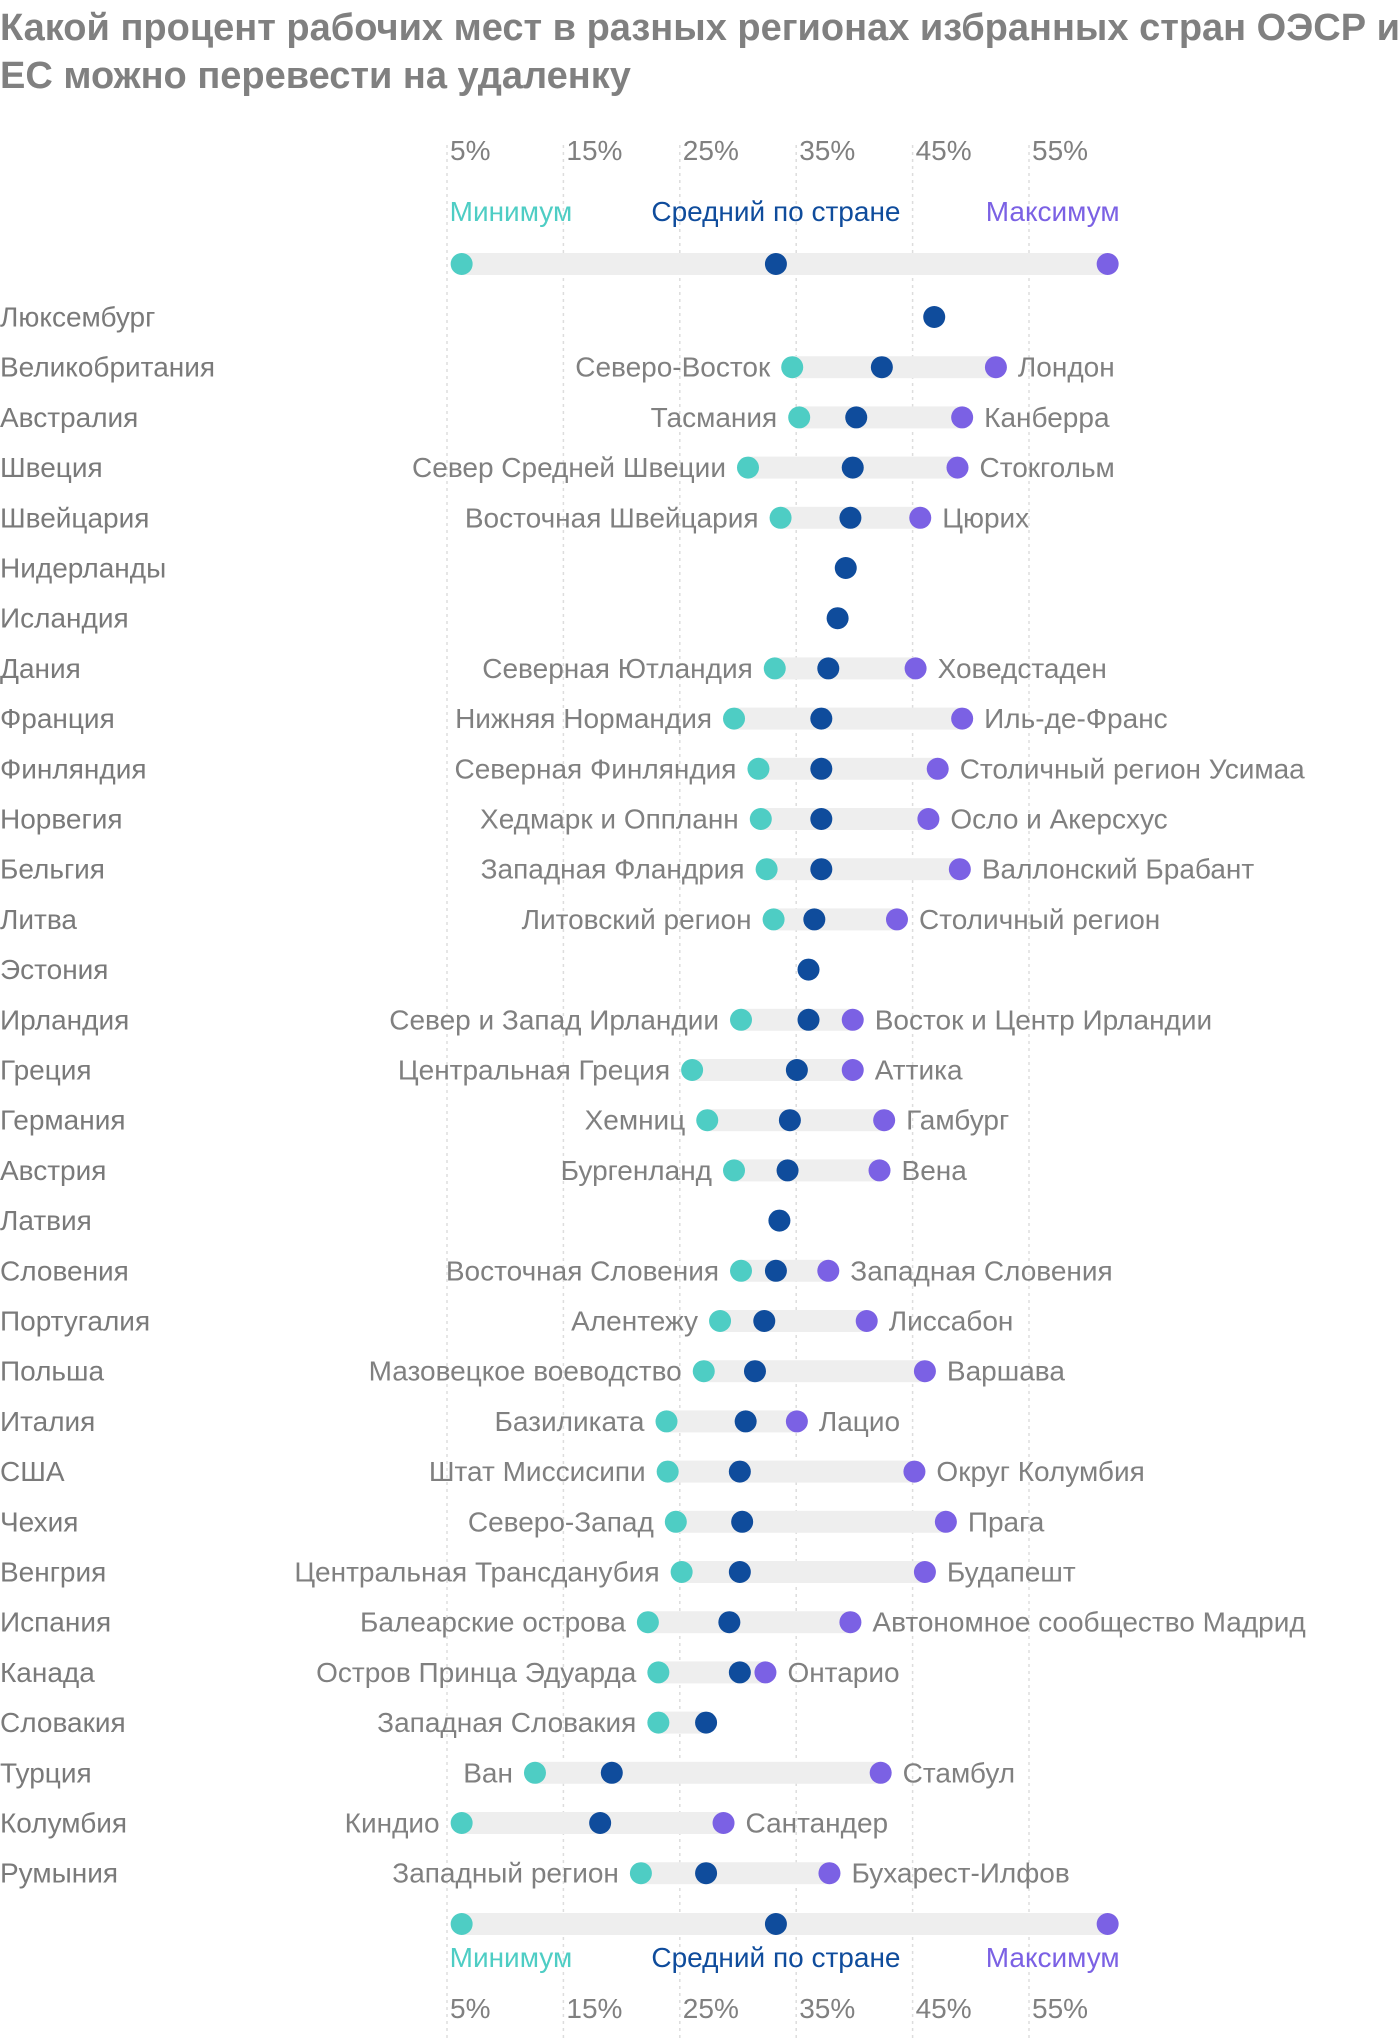 This screenshot has width=1400, height=2040. Describe the element at coordinates (1047, 467) in the screenshot. I see `max-region-label: Стокгольм` at that location.